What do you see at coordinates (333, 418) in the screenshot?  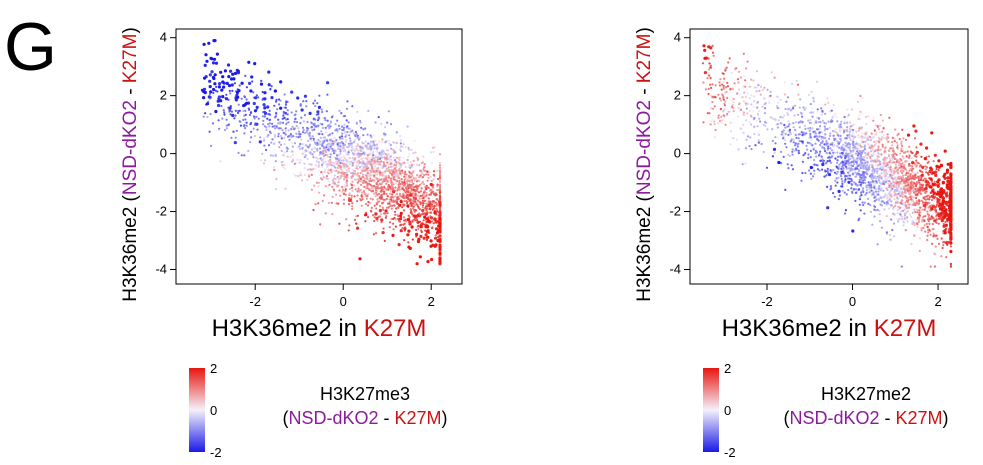 I see `colorbar-subtitle-part-1: NSD-dKO2` at bounding box center [333, 418].